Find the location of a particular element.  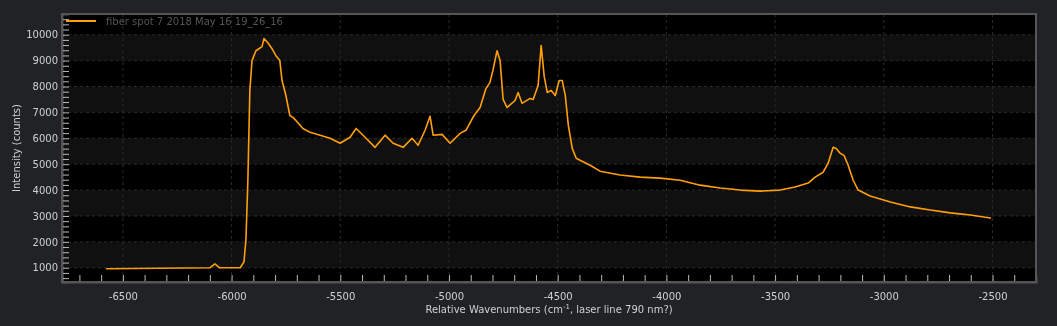

y-tick-label: 5000 is located at coordinates (45, 164).